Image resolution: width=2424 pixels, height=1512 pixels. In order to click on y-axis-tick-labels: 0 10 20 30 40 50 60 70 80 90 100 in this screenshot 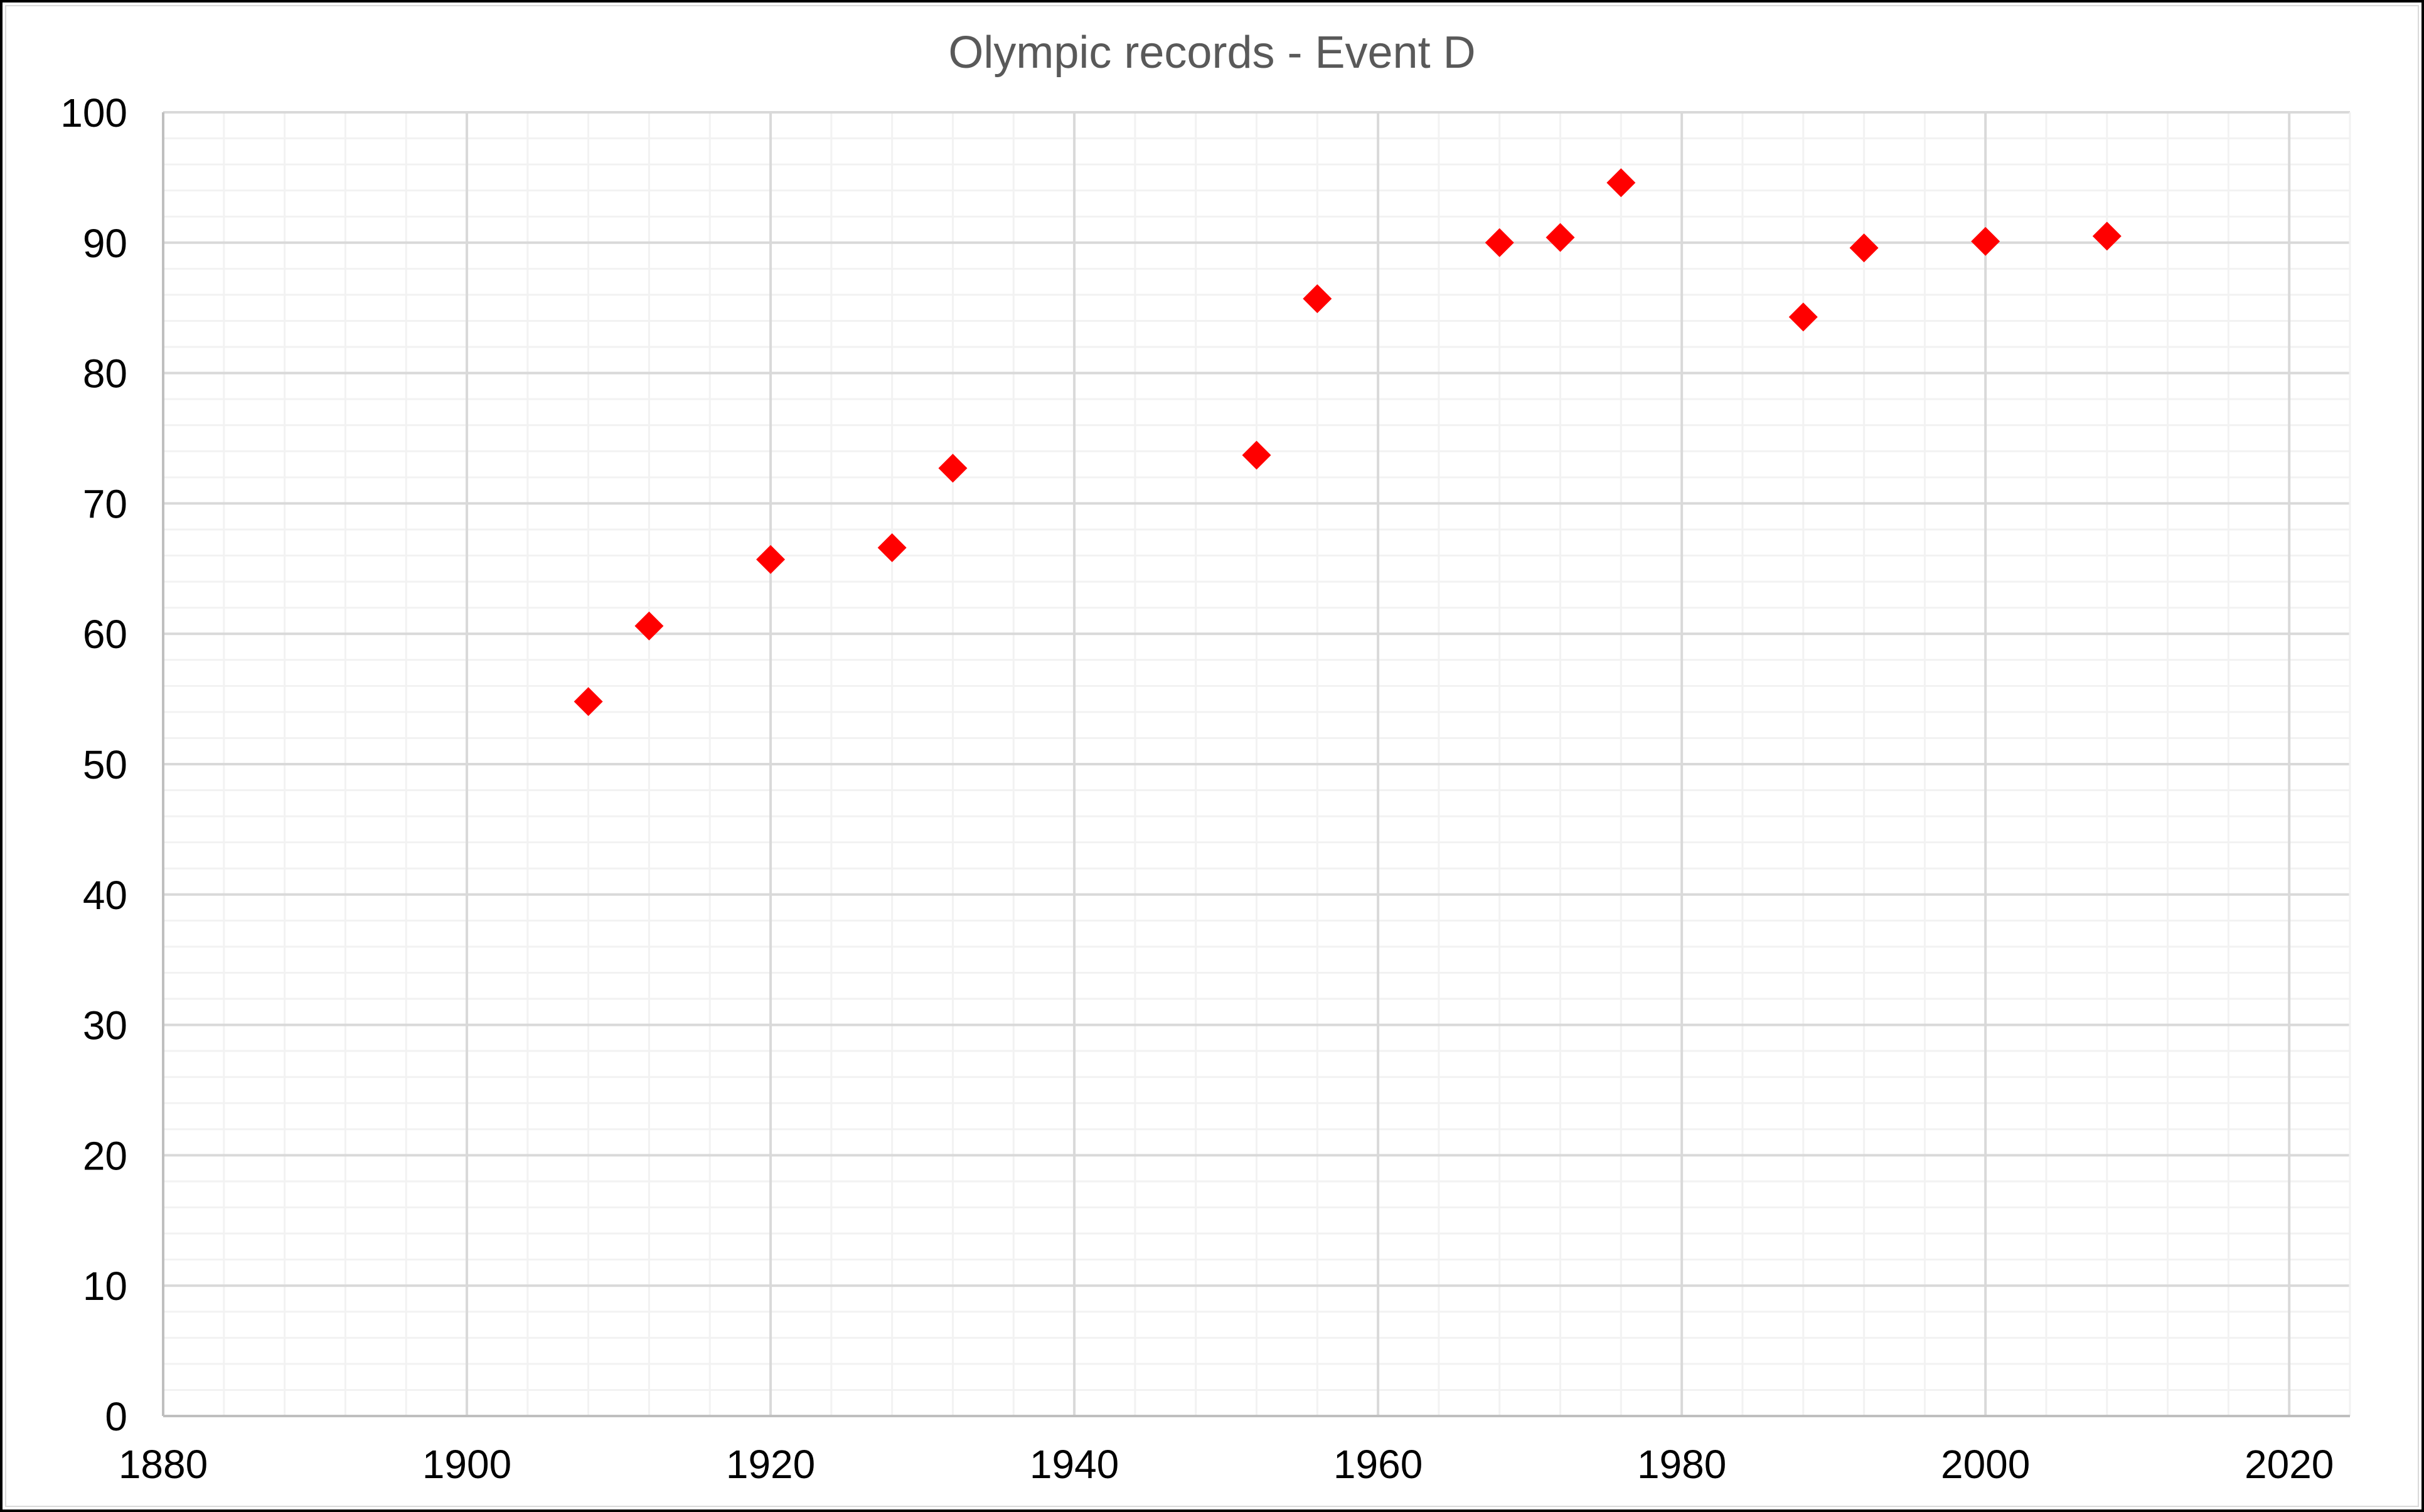, I will do `click(93, 764)`.